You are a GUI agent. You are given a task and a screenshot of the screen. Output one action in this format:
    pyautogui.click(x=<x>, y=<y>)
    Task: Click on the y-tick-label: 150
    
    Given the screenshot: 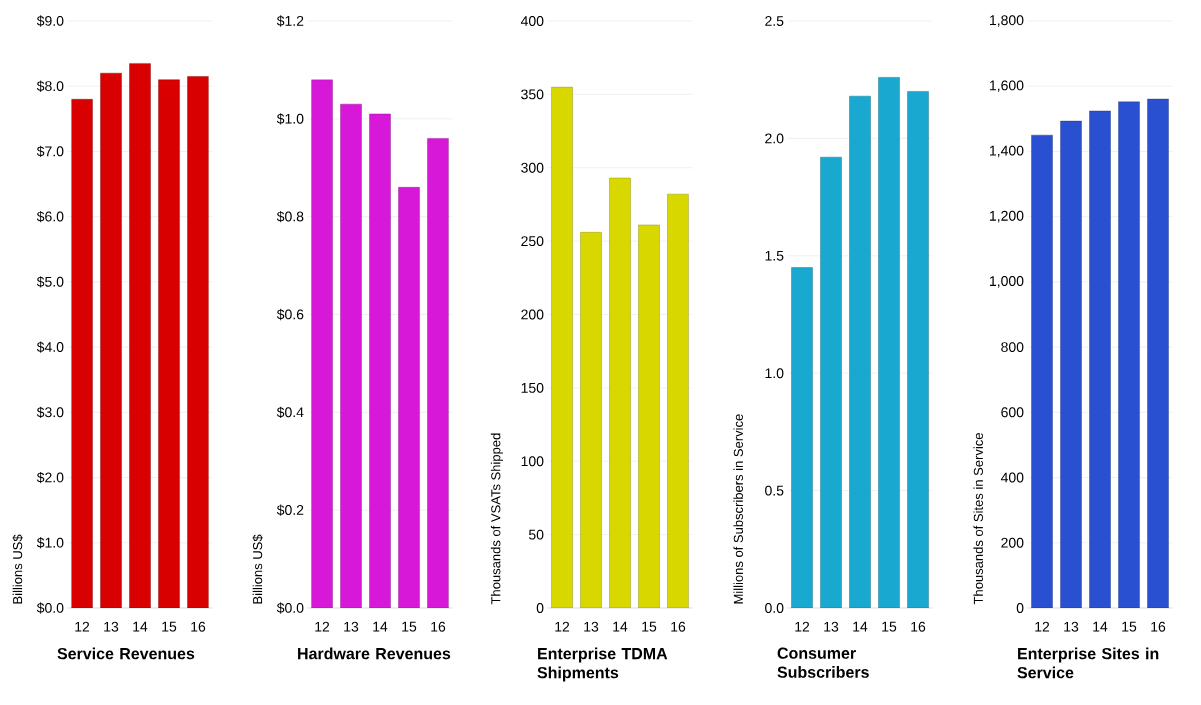 What is the action you would take?
    pyautogui.click(x=532, y=387)
    